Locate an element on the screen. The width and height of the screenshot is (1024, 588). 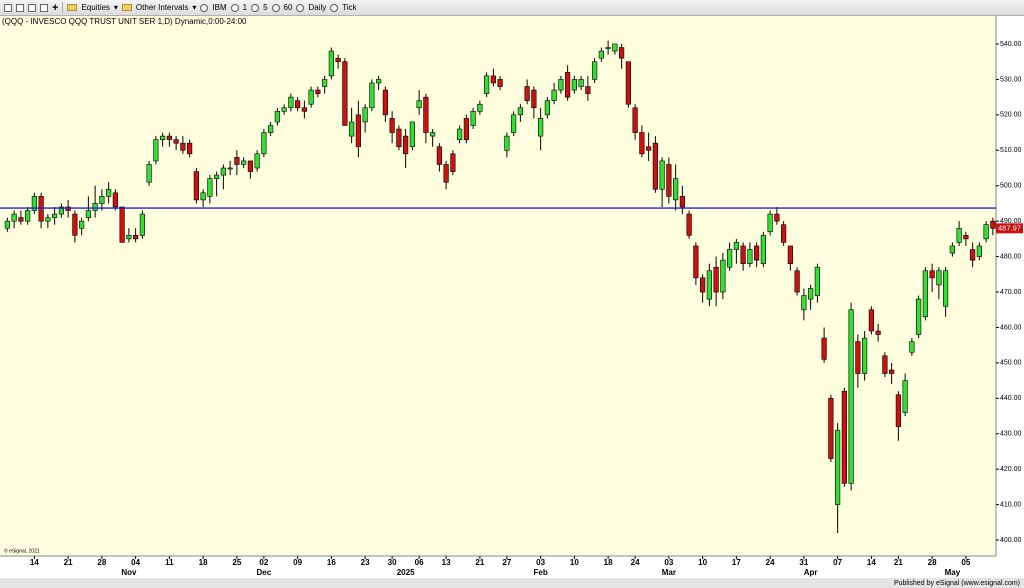
y-tick-label: 410.00 is located at coordinates (1011, 504).